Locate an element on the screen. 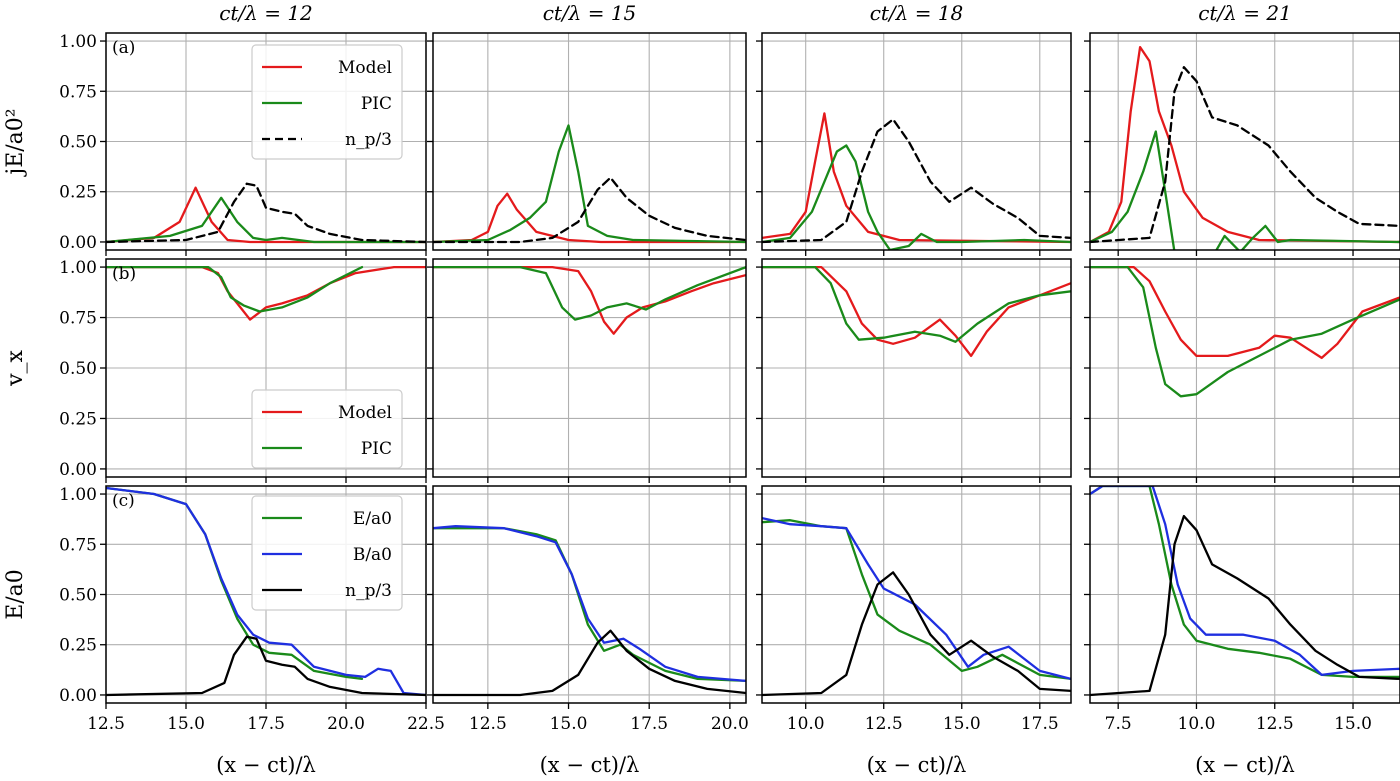 The width and height of the screenshot is (1400, 781). panel-label: (a) is located at coordinates (123, 48).